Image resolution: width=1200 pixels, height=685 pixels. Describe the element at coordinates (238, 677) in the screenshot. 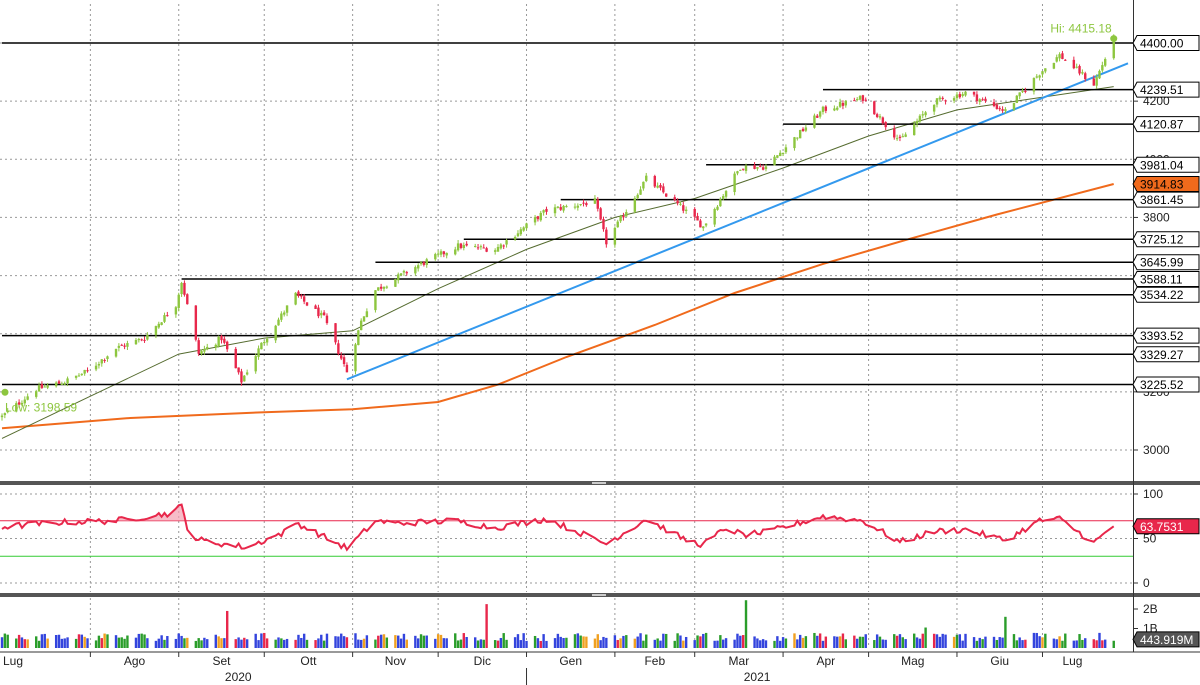

I see `year-label: 2020` at that location.